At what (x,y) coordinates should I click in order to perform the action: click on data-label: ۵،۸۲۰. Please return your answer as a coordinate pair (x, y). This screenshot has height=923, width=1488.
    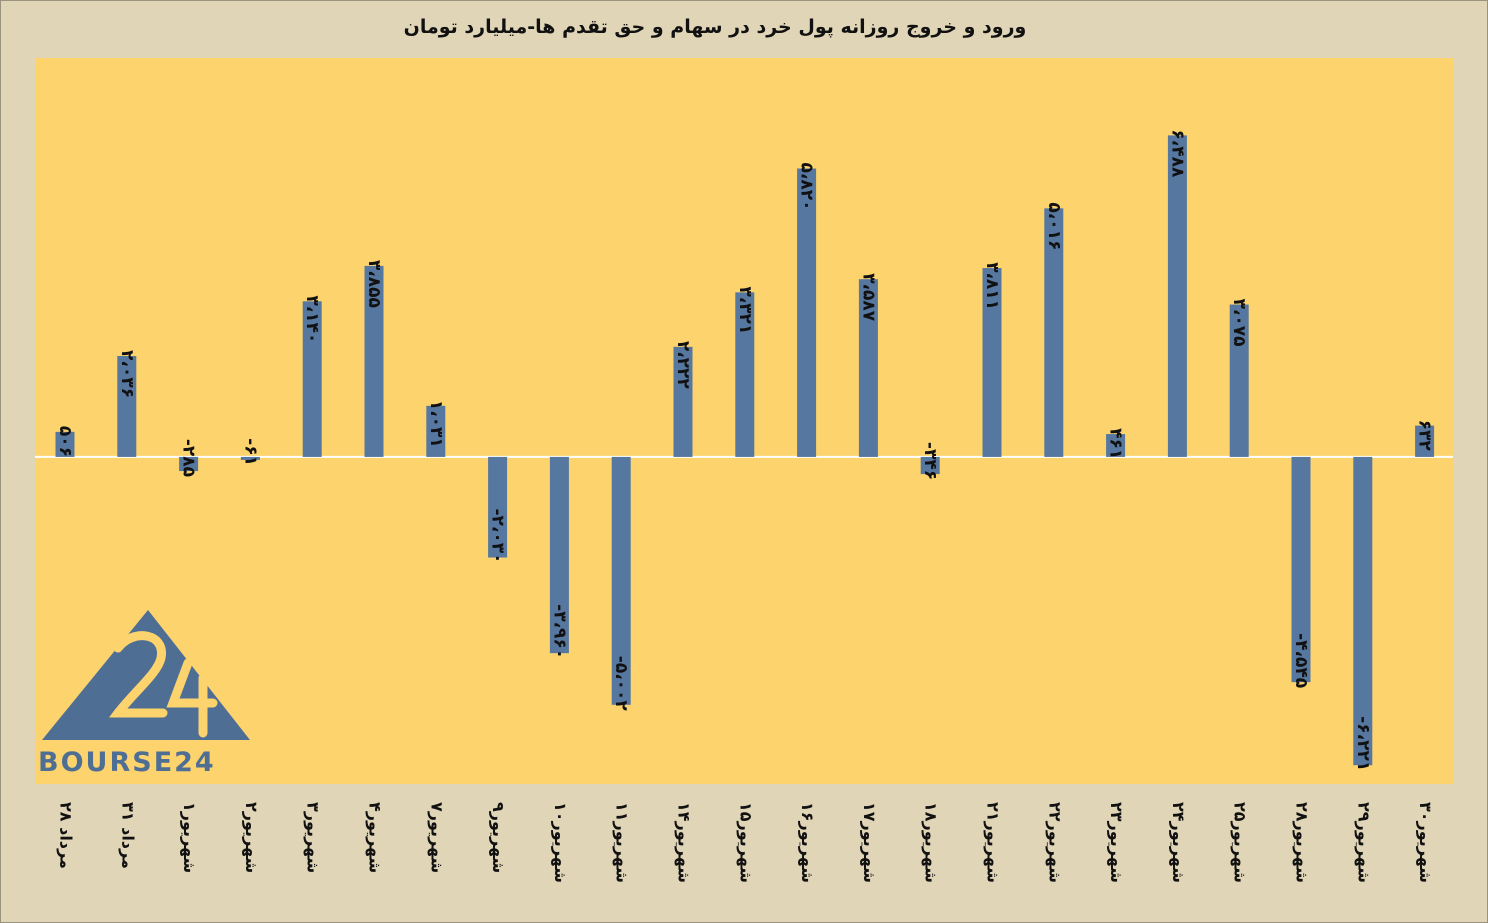
    Looking at the image, I should click on (807, 187).